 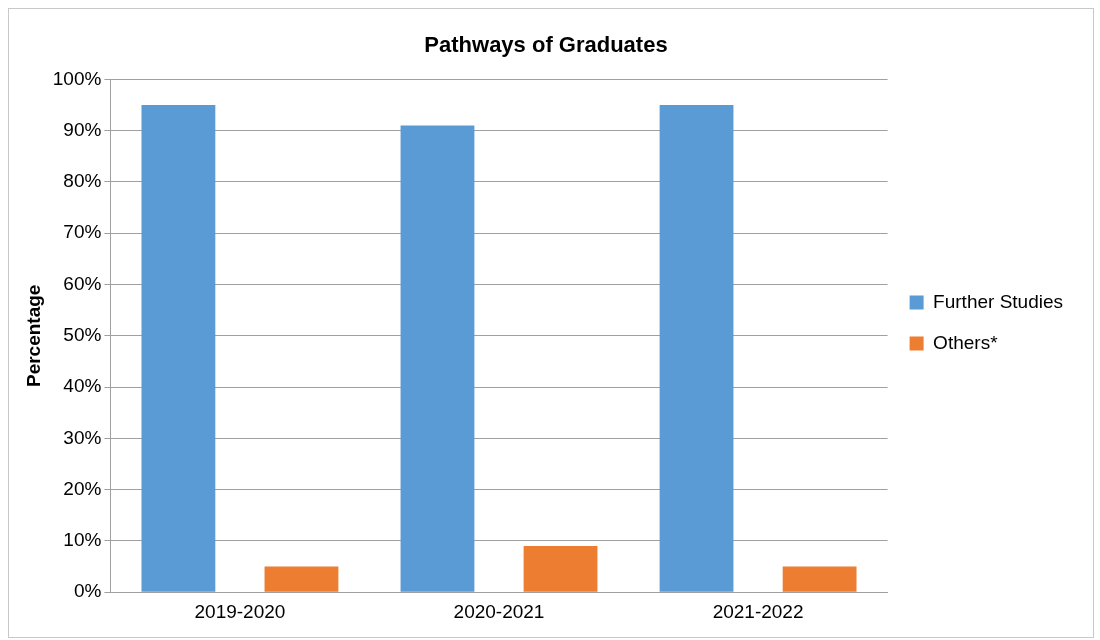 I want to click on y-tick-label: 0%, so click(x=87, y=591).